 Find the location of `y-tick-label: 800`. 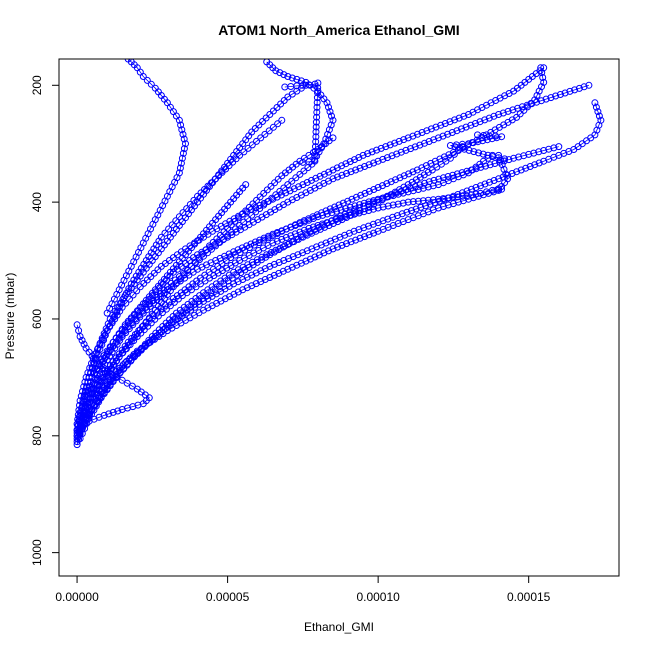

y-tick-label: 800 is located at coordinates (37, 435).